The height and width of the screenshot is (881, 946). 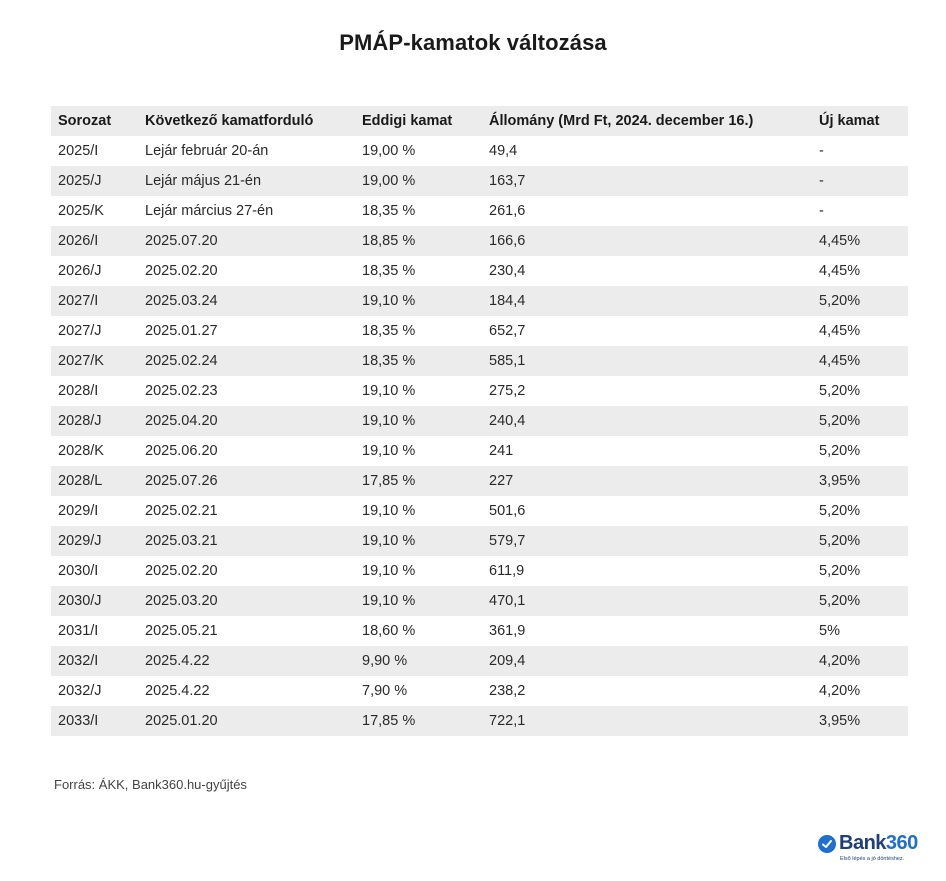 I want to click on cell-outstanding-amount: 230,4, so click(x=647, y=271).